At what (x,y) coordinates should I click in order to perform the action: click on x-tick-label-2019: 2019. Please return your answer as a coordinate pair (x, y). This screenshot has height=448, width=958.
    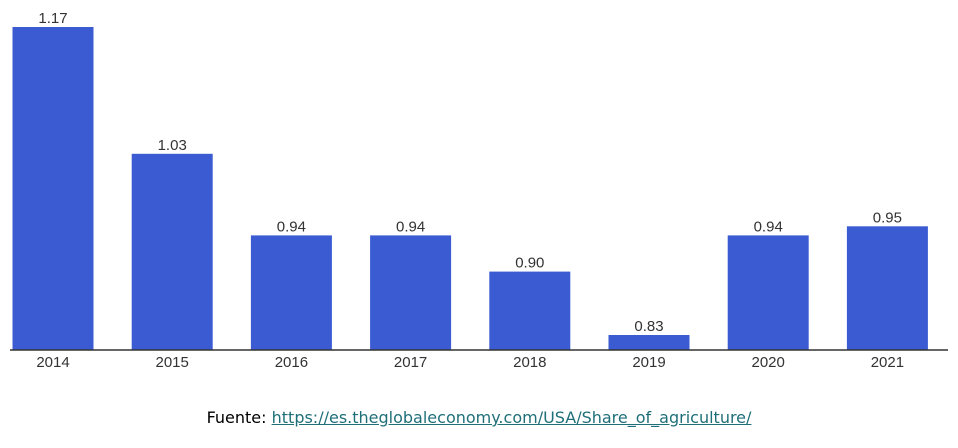
    Looking at the image, I should click on (648, 362).